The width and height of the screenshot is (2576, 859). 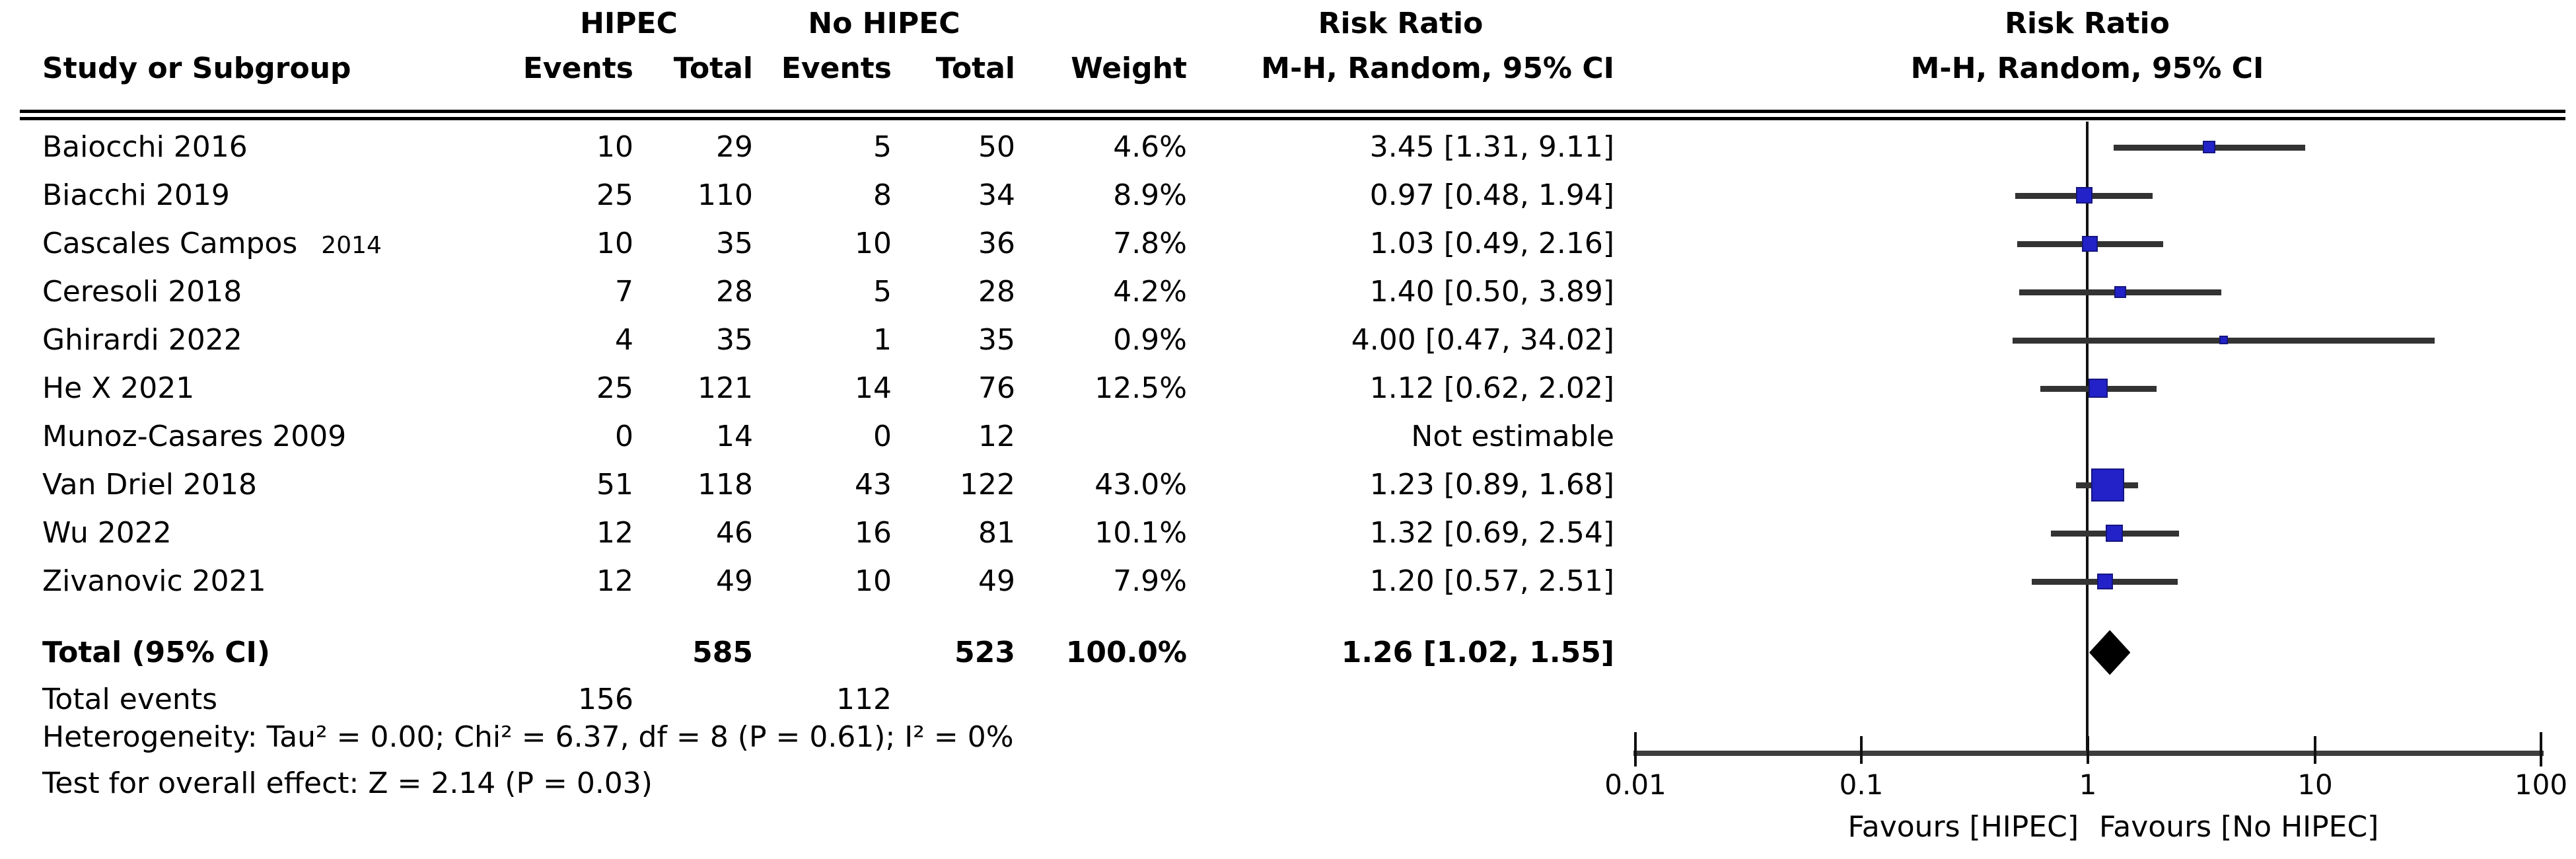 I want to click on axis-tick-label: 10, so click(x=2315, y=784).